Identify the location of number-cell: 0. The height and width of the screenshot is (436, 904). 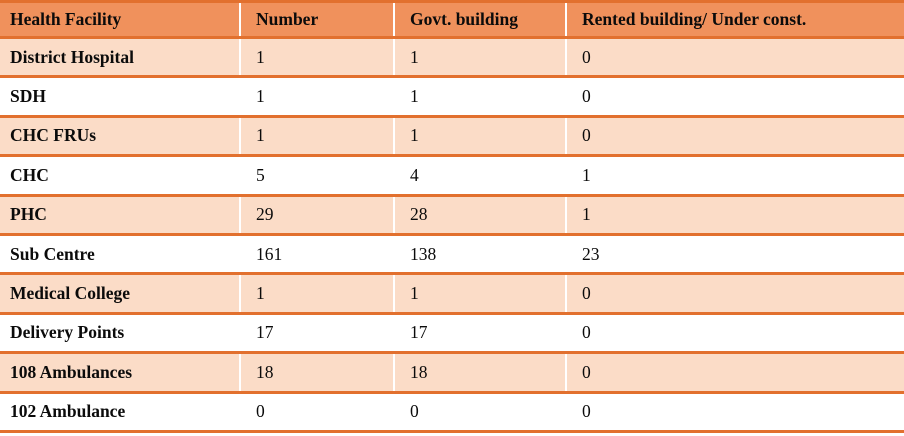
(316, 412).